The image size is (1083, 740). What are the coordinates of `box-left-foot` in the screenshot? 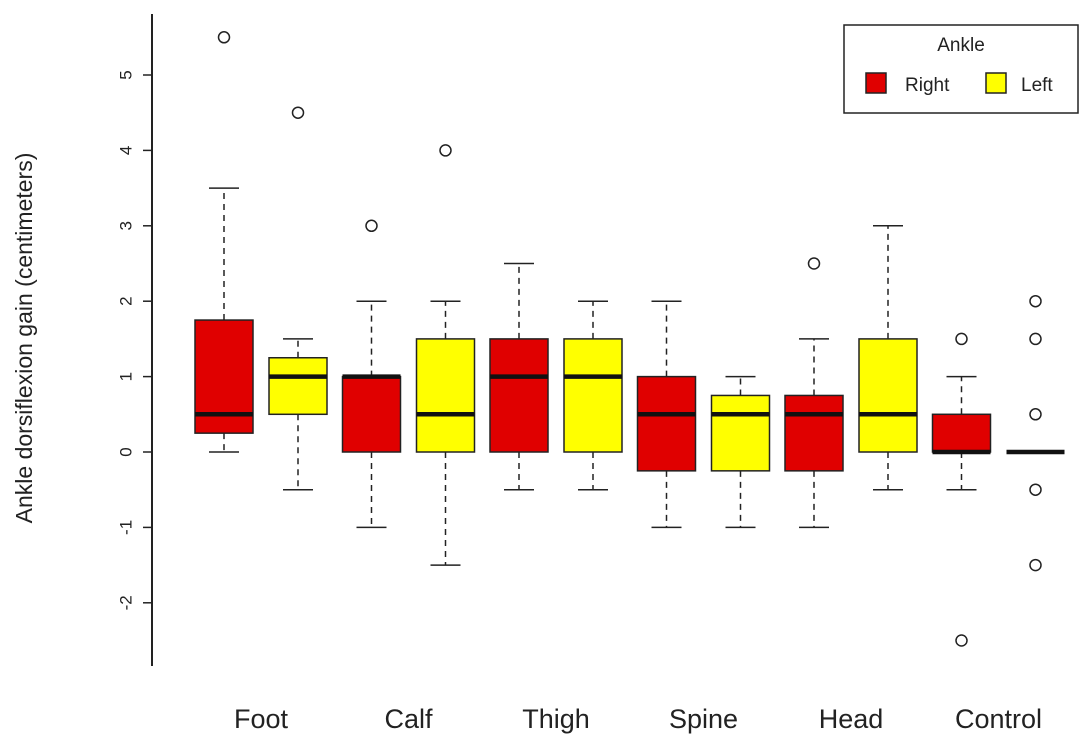 It's located at (298, 298).